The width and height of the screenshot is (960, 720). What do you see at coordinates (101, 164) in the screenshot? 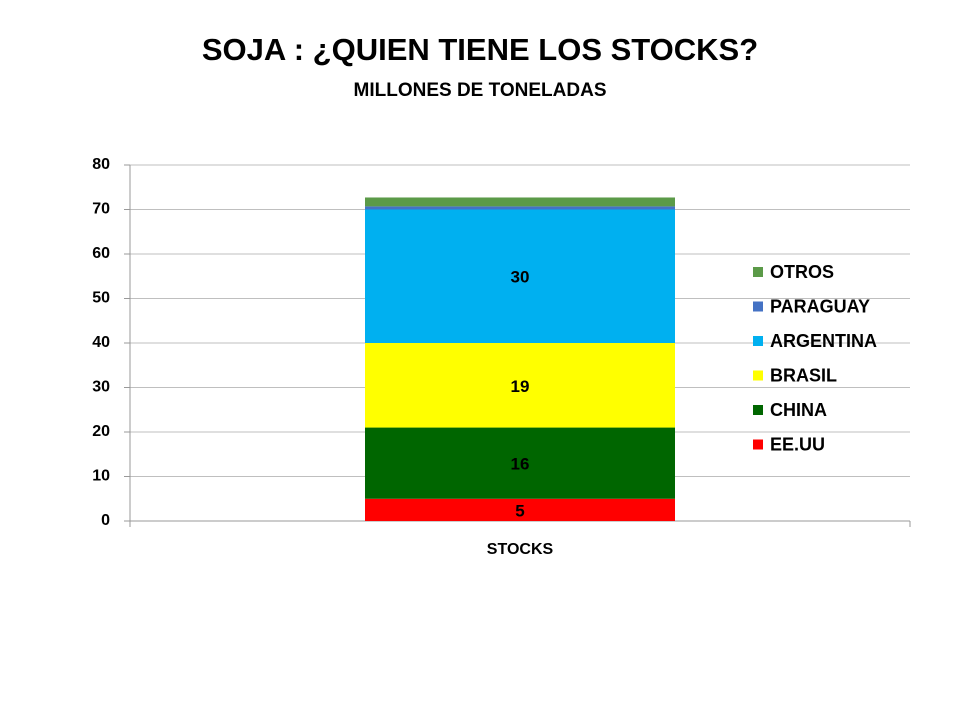
I see `y-tick-label: 80` at bounding box center [101, 164].